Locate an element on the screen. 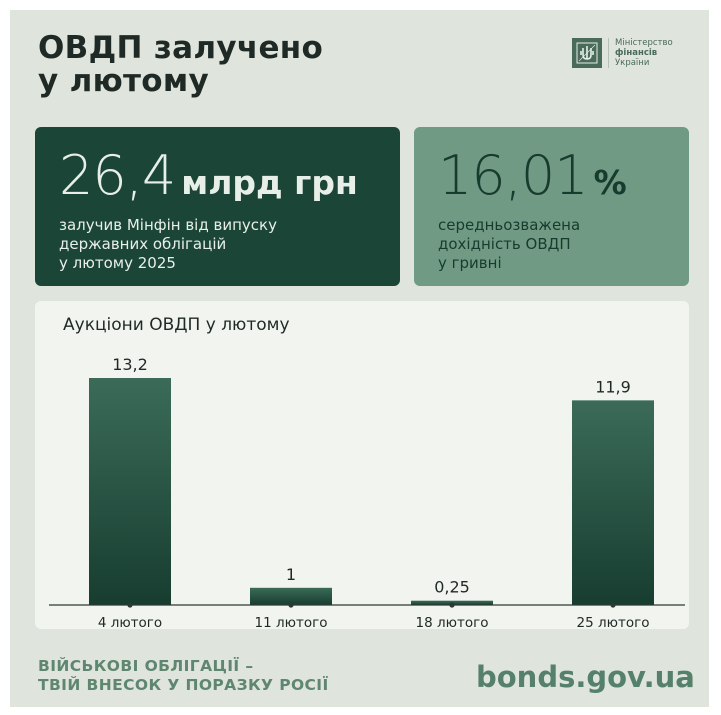 This screenshot has height=715, width=721. category-label-2: 11 лютого is located at coordinates (291, 622).